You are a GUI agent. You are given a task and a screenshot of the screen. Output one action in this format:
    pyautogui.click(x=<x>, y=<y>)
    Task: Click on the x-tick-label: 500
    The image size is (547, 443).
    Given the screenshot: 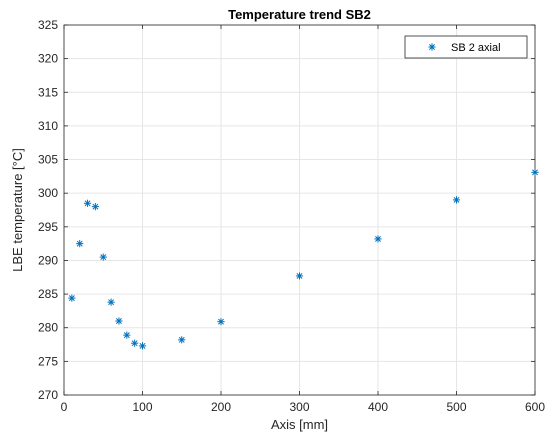 What is the action you would take?
    pyautogui.click(x=456, y=407)
    